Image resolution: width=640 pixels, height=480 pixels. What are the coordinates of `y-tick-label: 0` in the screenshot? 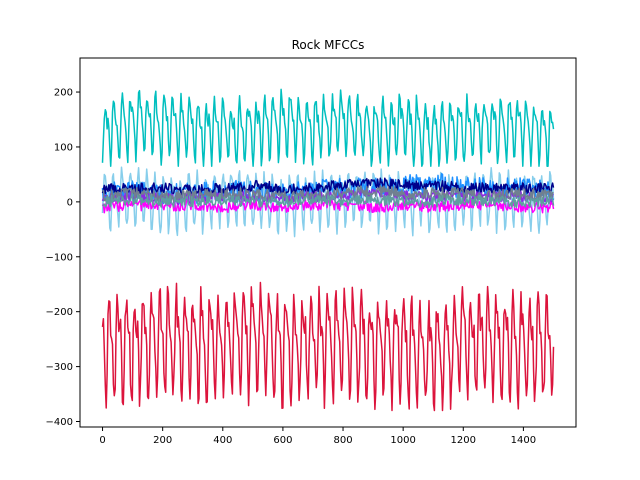 It's located at (70, 202).